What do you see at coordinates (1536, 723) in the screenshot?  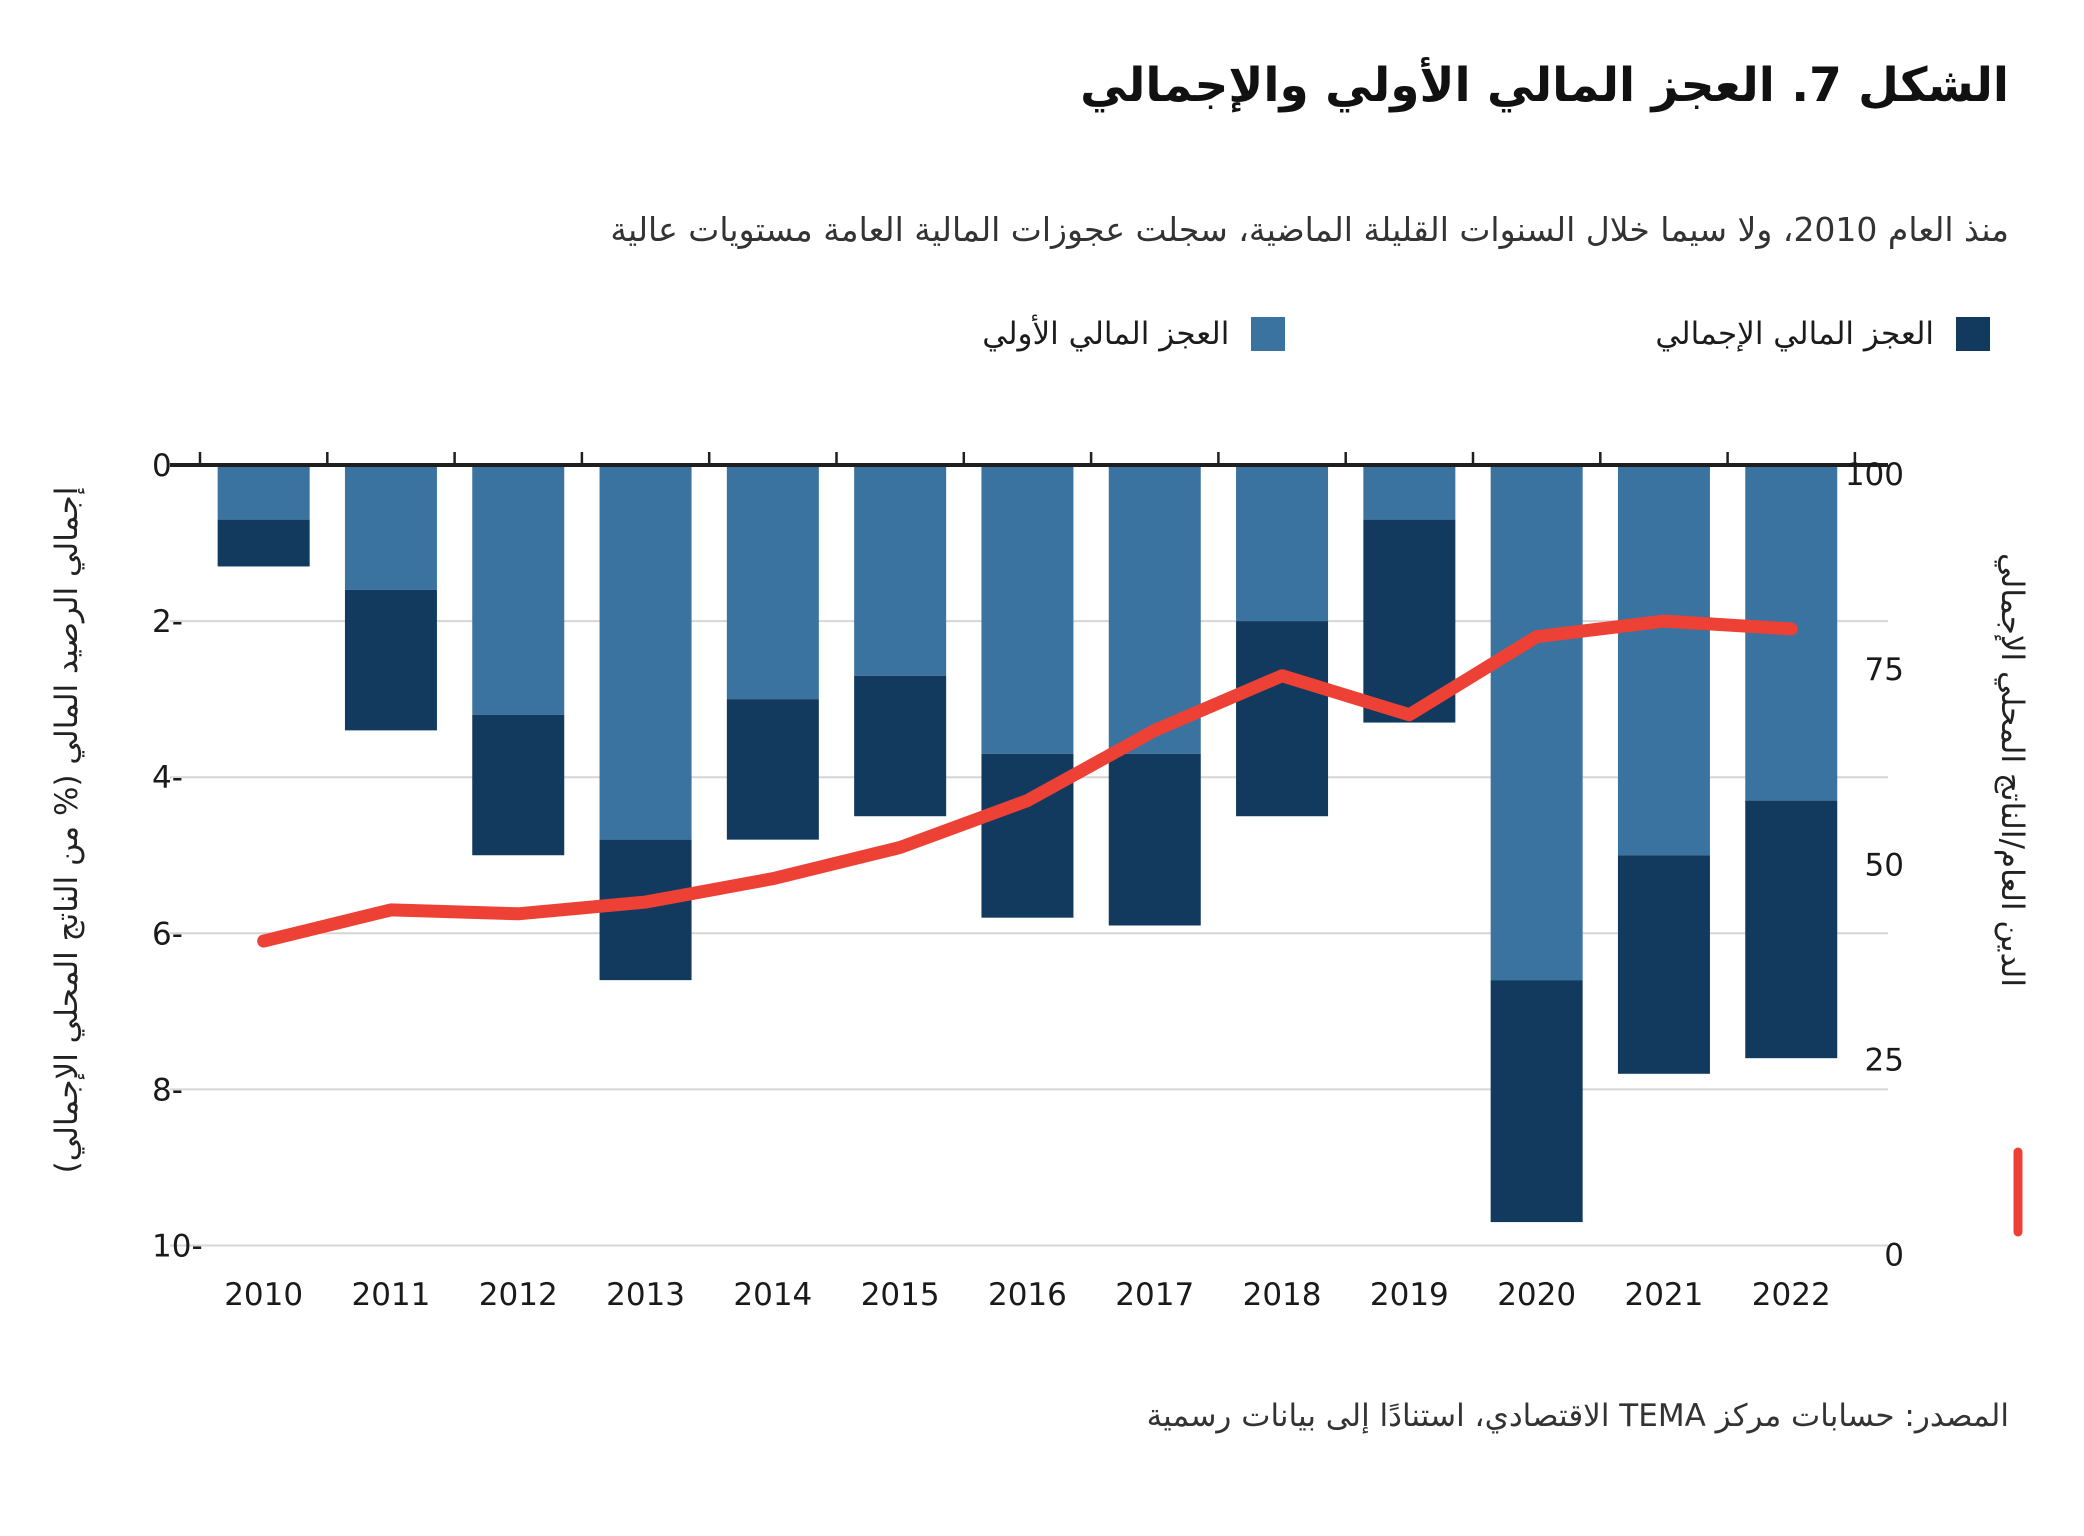 I see `primary-deficit-bar-2020` at bounding box center [1536, 723].